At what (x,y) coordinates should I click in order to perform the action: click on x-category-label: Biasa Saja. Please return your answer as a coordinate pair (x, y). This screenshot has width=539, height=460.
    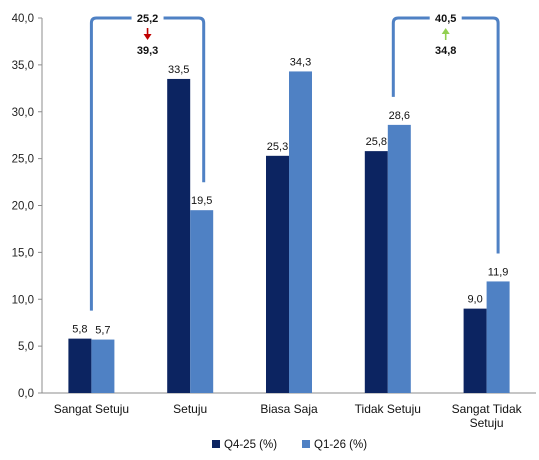
    Looking at the image, I should click on (289, 409).